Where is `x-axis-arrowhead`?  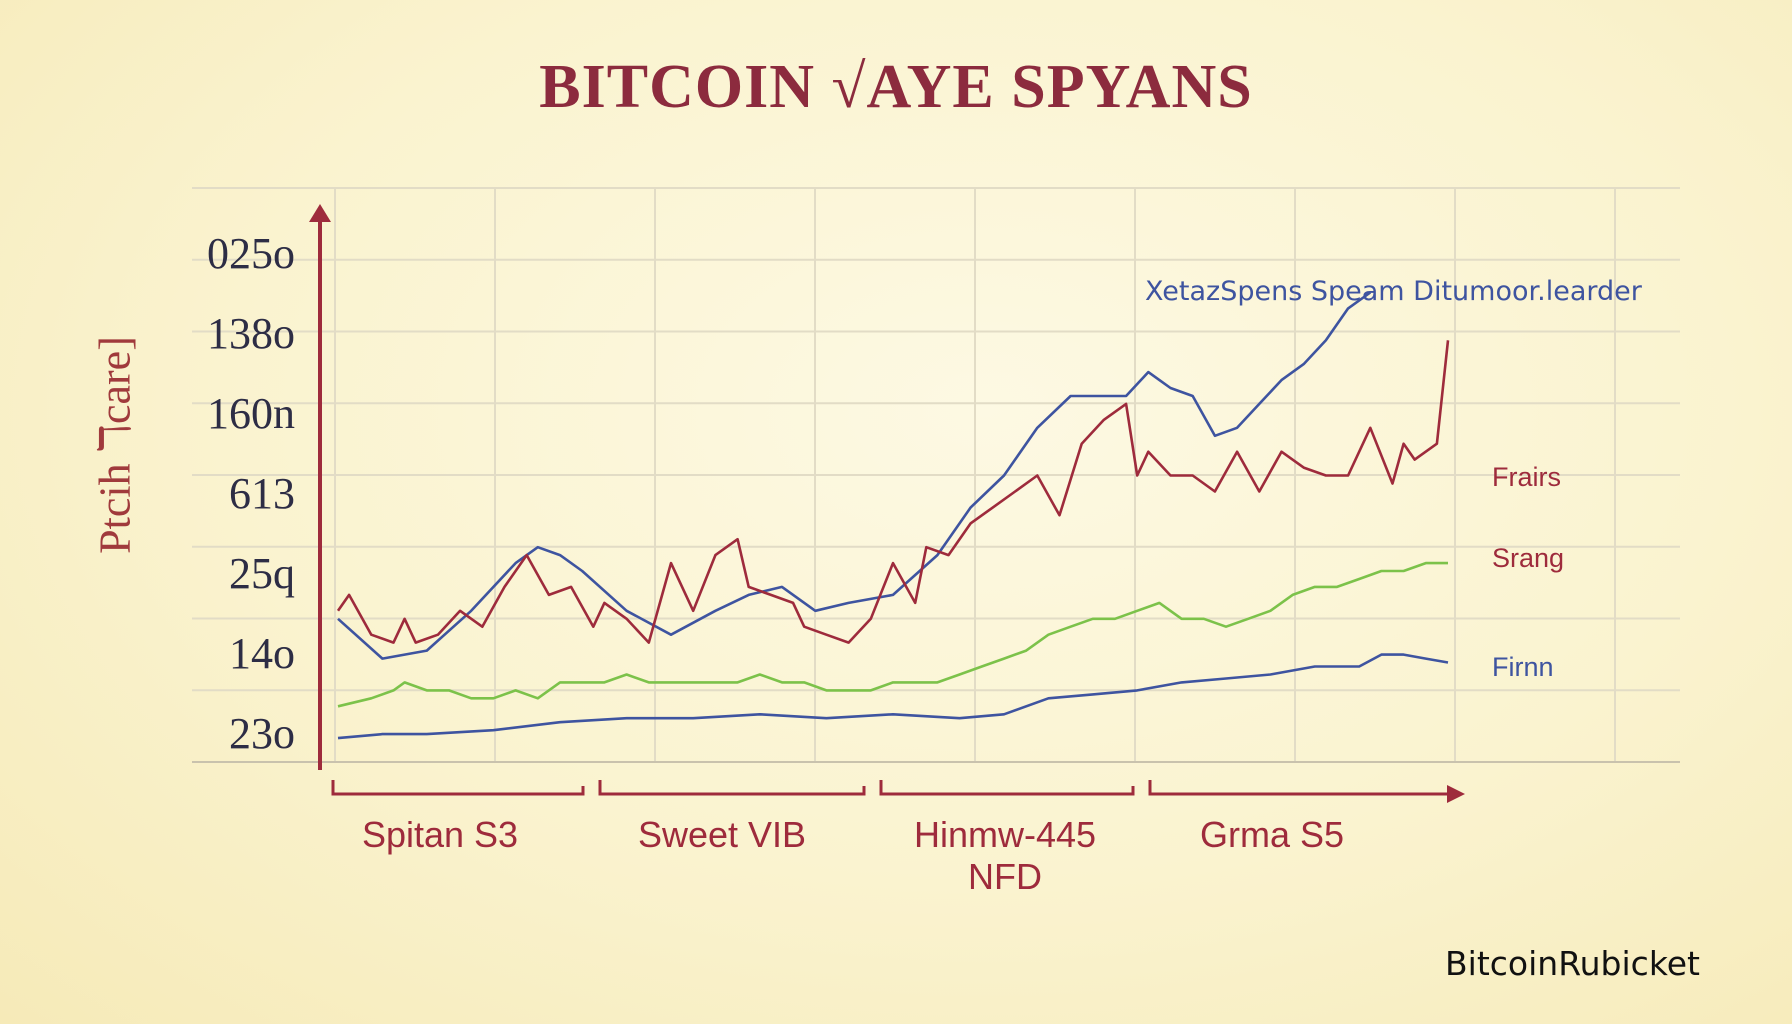
x-axis-arrowhead is located at coordinates (1456, 794).